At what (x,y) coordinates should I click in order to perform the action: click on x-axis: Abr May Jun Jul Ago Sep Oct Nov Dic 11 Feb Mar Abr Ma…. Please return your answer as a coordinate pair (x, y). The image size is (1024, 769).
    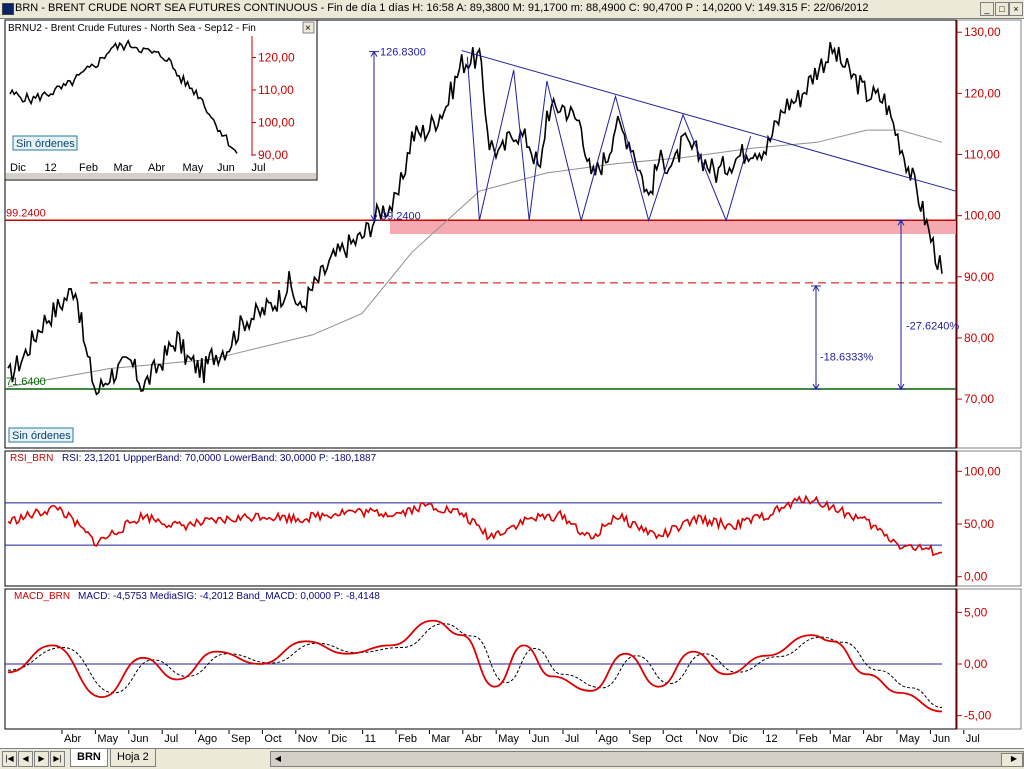
    Looking at the image, I should click on (520, 737).